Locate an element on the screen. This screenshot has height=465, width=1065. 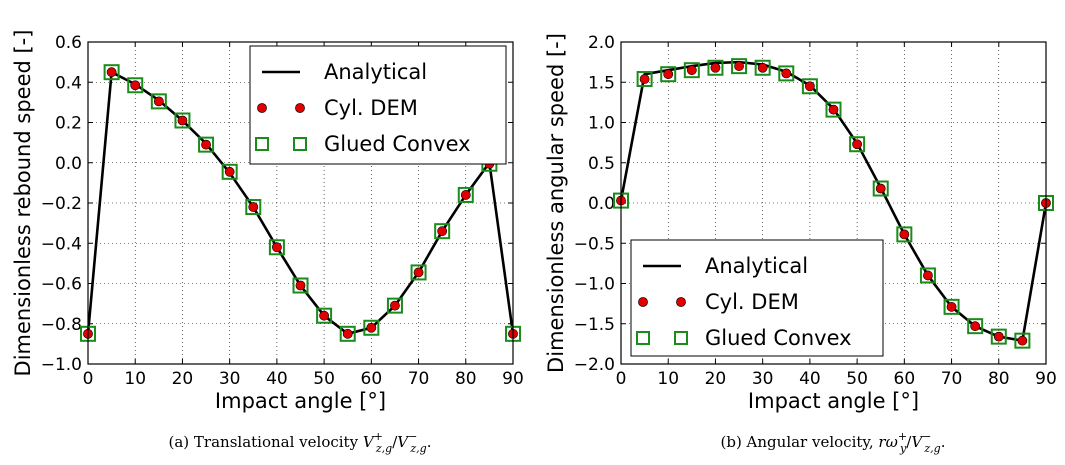
y-tick-label: 0.4 is located at coordinates (68, 83).